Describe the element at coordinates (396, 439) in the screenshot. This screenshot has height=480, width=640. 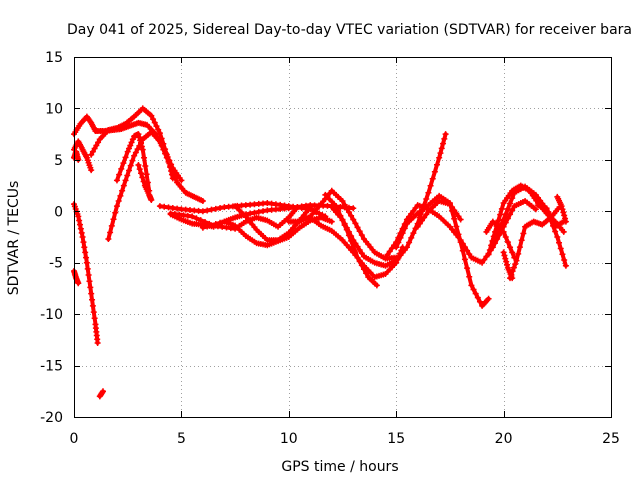
I see `x-tick-label: 15` at that location.